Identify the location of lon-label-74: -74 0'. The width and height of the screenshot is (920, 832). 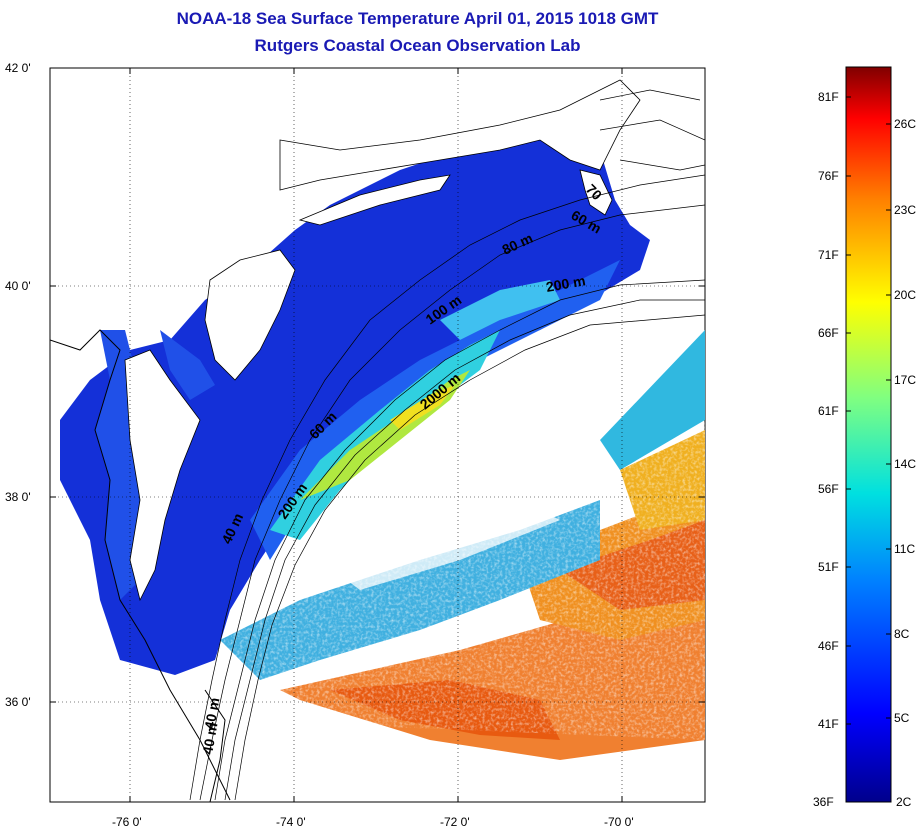
(291, 822).